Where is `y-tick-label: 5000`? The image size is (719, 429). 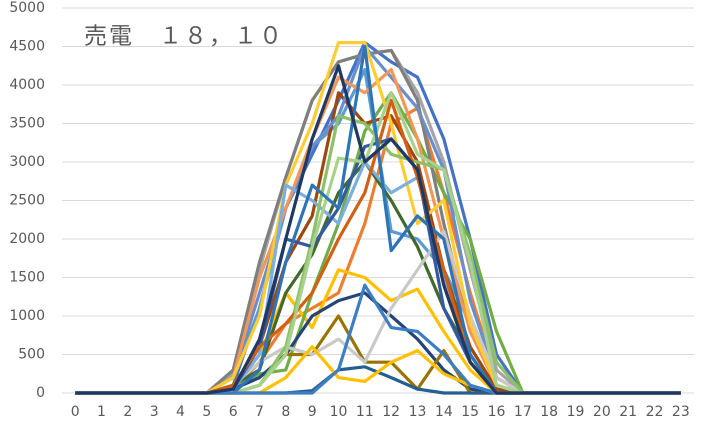
y-tick-label: 5000 is located at coordinates (27, 8).